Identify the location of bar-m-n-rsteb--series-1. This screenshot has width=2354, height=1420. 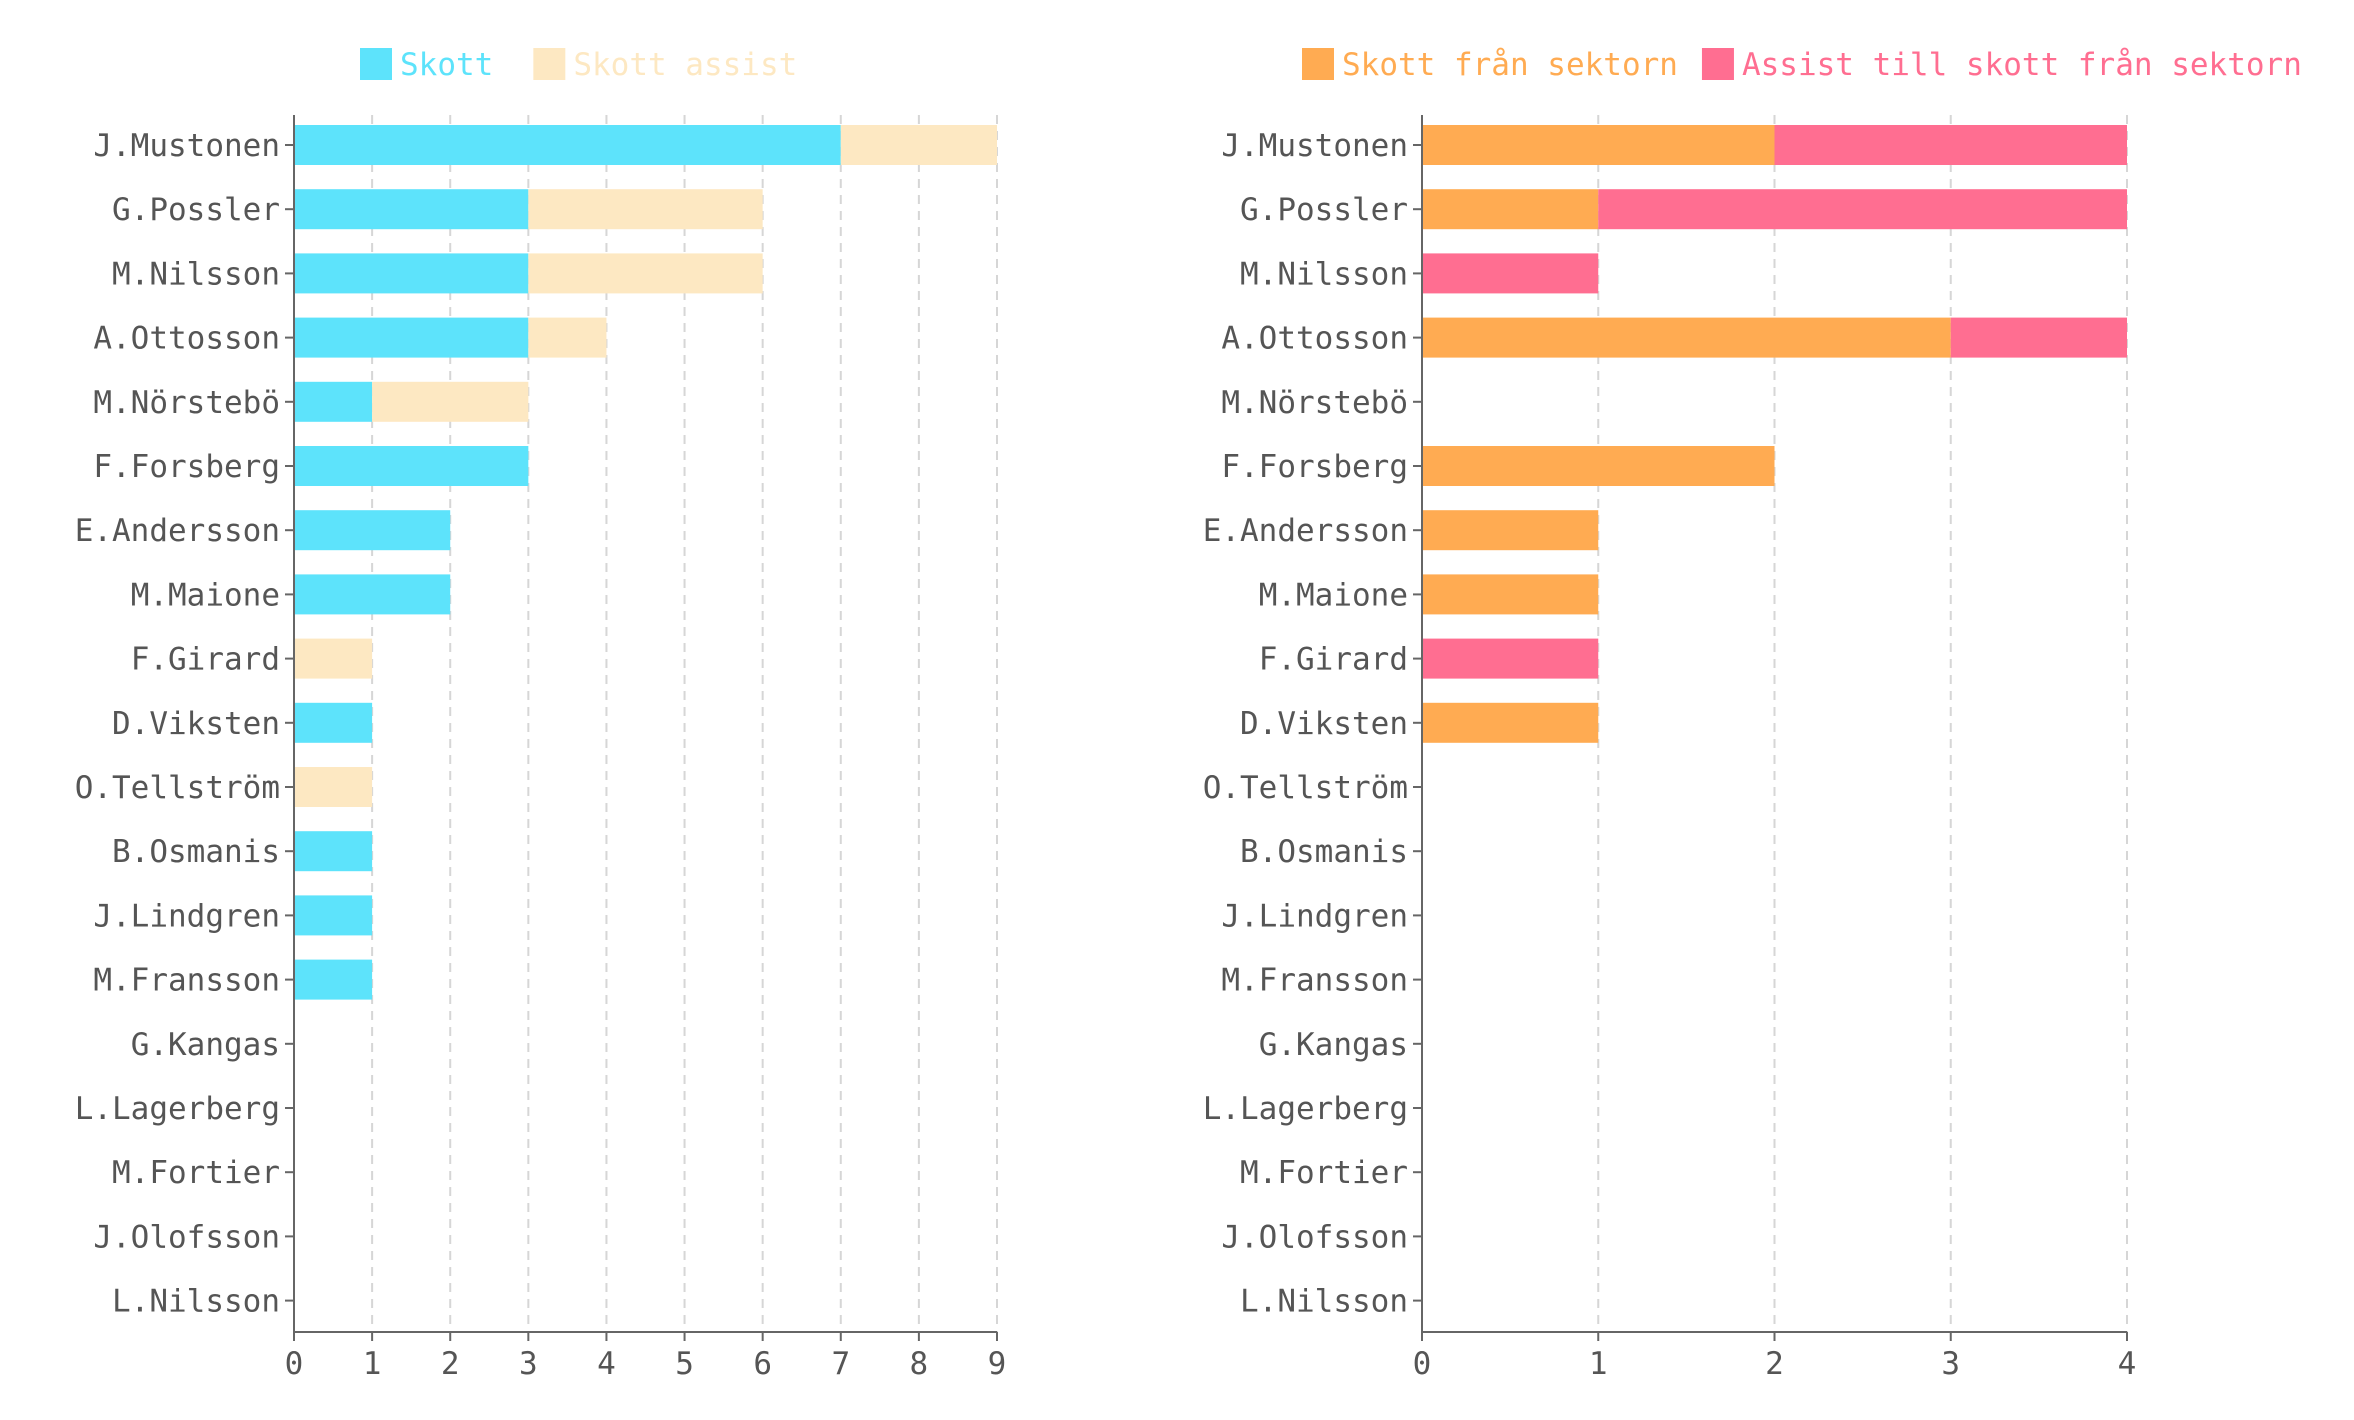
(333, 401).